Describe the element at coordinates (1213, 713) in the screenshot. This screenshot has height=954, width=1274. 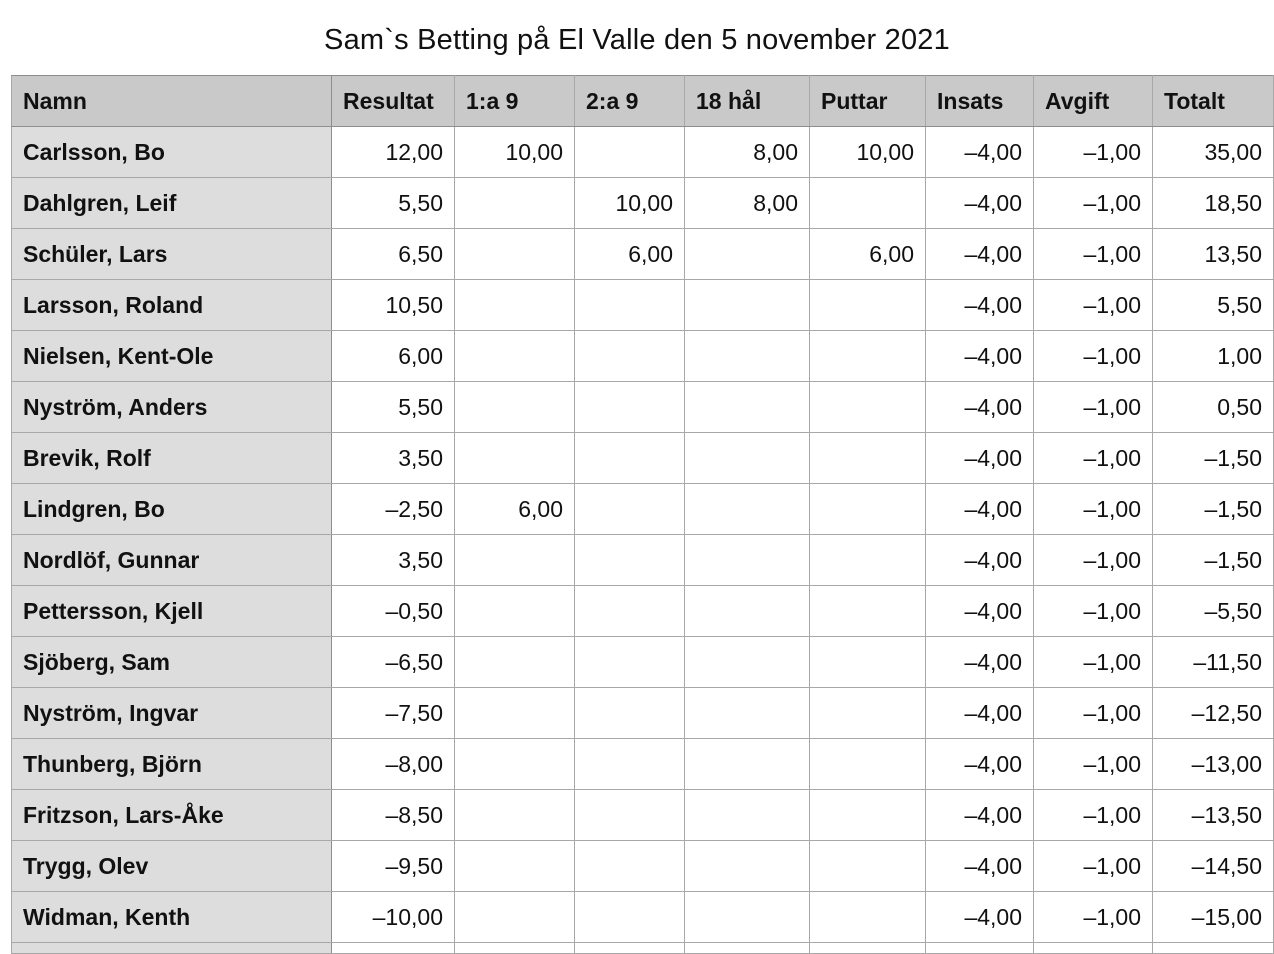
I see `cell-totalt: –12,50` at that location.